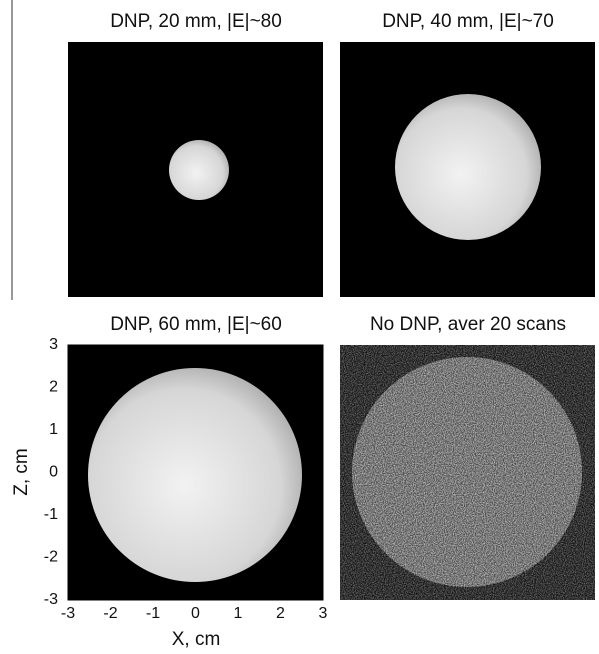 The width and height of the screenshot is (599, 654). Describe the element at coordinates (196, 324) in the screenshot. I see `panel-title: DNP, 60 mm, |E|~60` at that location.